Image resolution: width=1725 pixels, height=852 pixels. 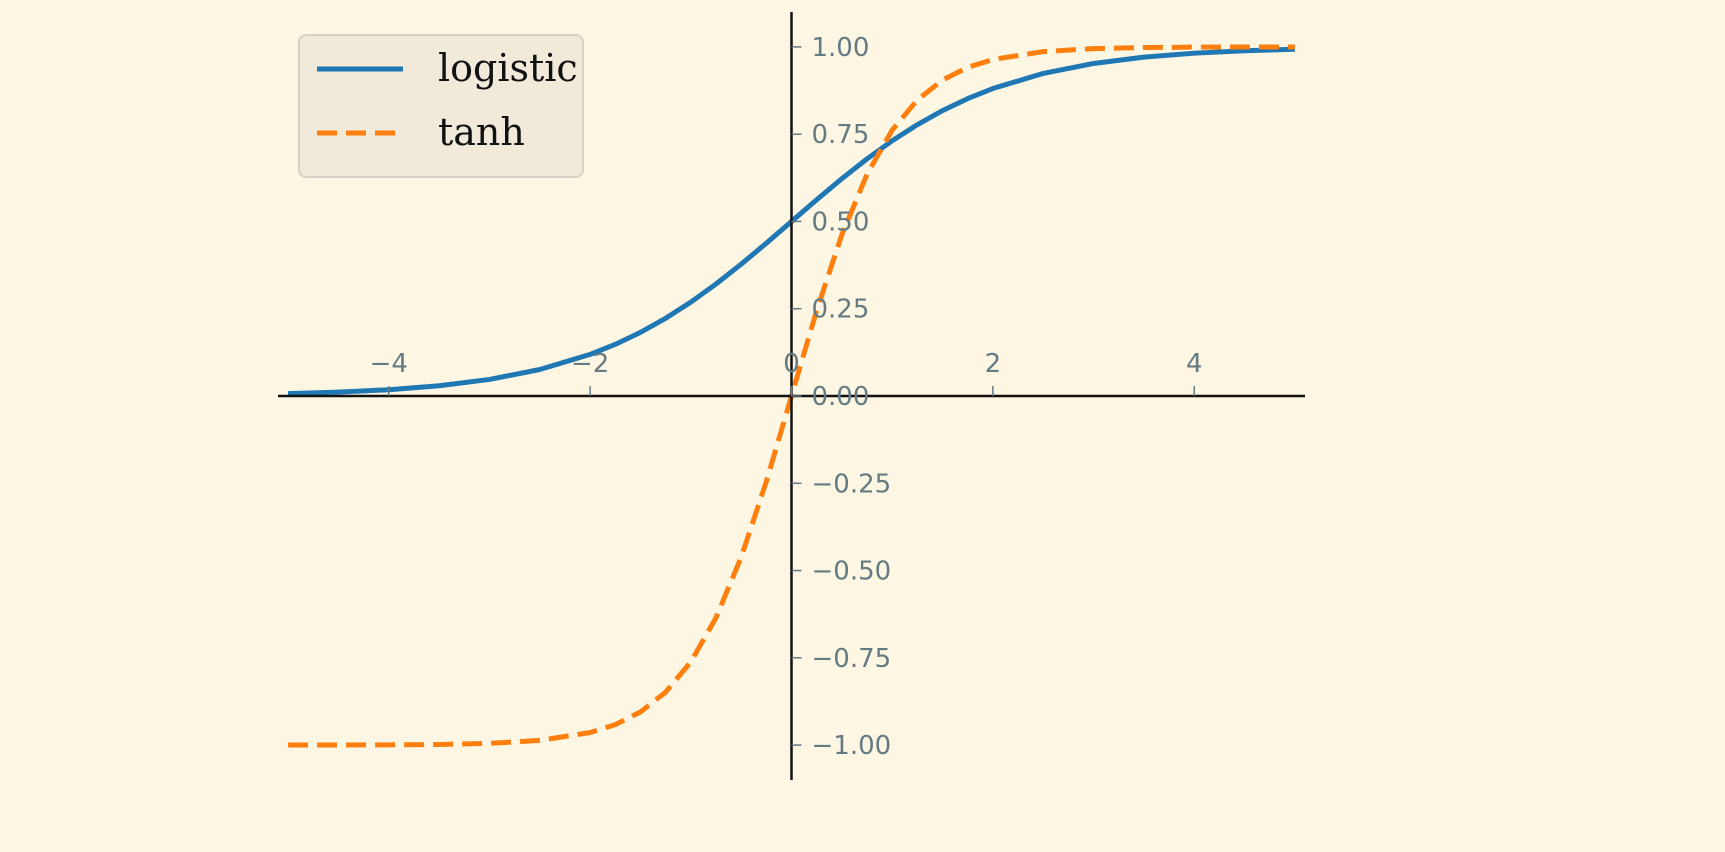 I want to click on legend: logistic tanh, so click(x=441, y=106).